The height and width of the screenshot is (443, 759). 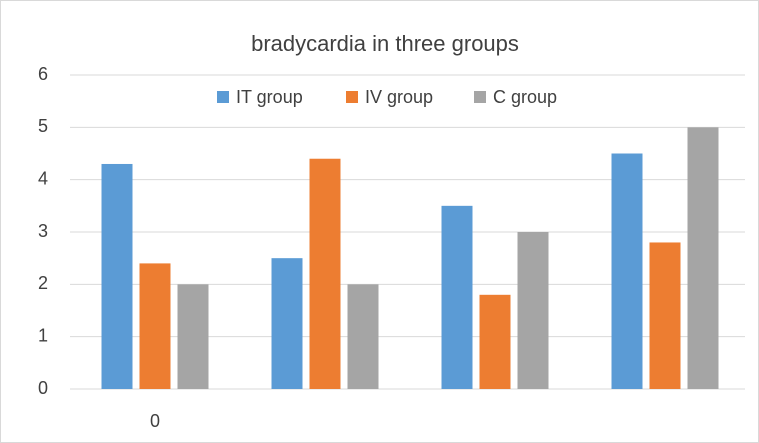 What do you see at coordinates (43, 283) in the screenshot?
I see `y-tick-label: 2` at bounding box center [43, 283].